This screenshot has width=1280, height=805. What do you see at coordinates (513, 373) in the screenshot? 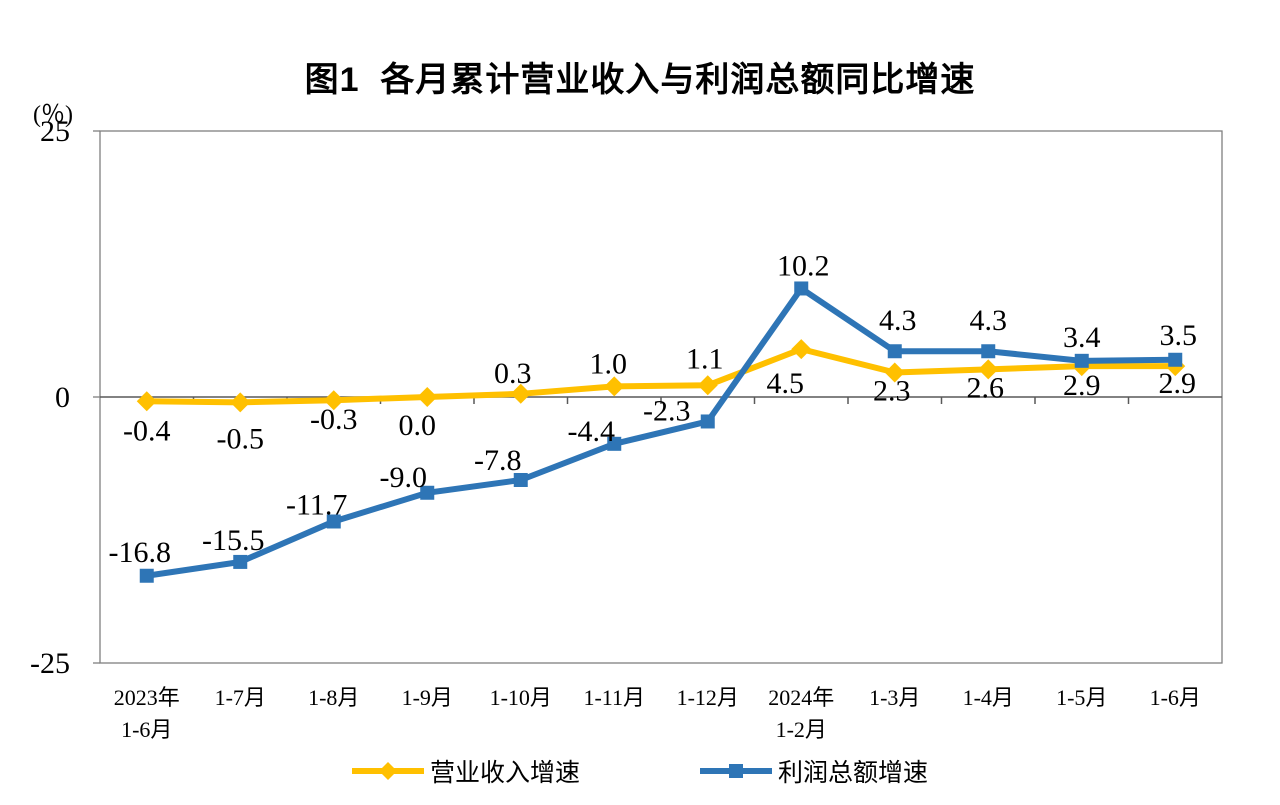
I see `revenue-growth-data-label: 0.3` at bounding box center [513, 373].